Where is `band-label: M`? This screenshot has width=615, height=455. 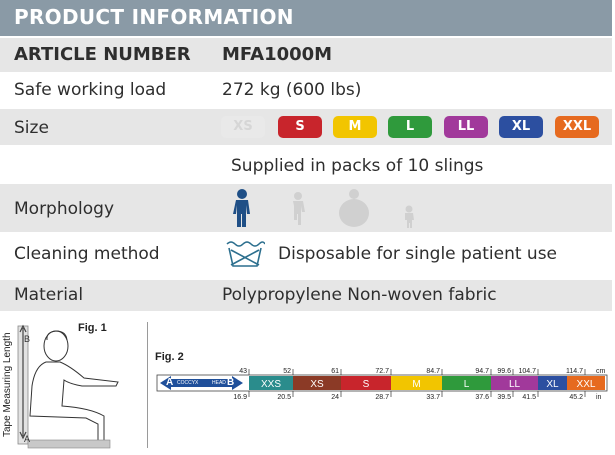
band-label: M is located at coordinates (416, 384).